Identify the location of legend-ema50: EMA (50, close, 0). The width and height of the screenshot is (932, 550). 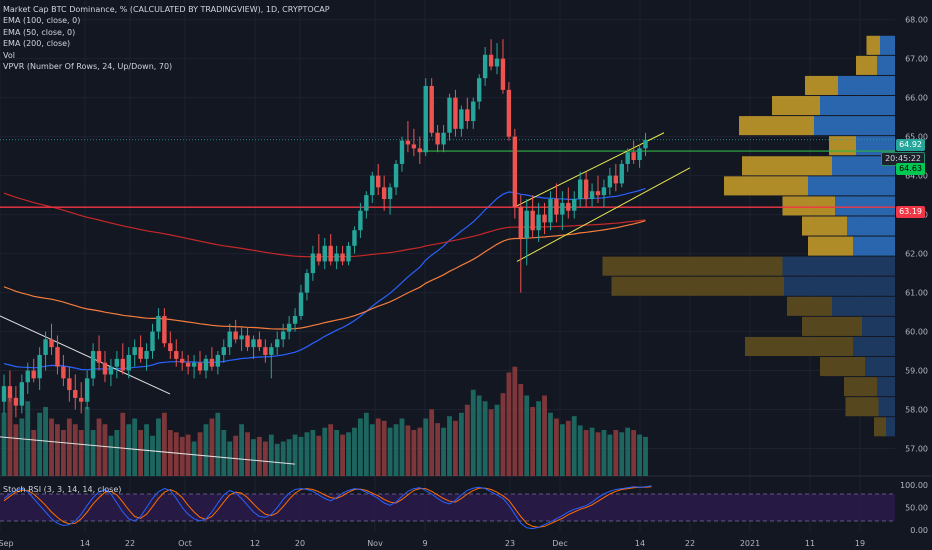
(39, 32).